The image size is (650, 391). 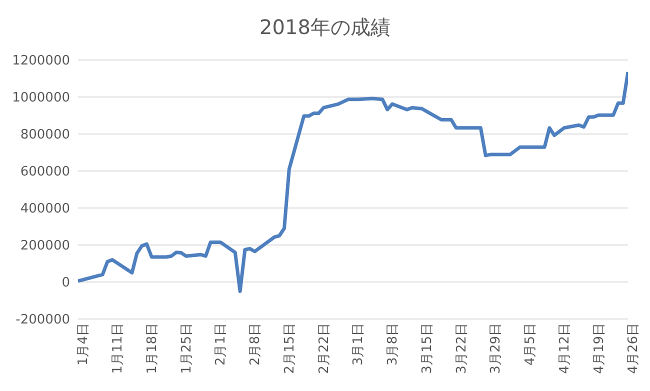 What do you see at coordinates (325, 27) in the screenshot?
I see `chart-title: 2018年の成績` at bounding box center [325, 27].